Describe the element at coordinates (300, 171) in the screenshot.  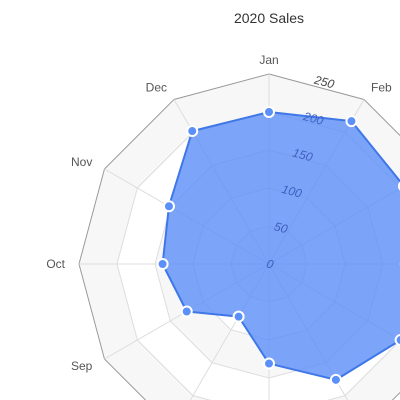
I see `radial-tick-labels: 0 50 100 150 200 250` at that location.